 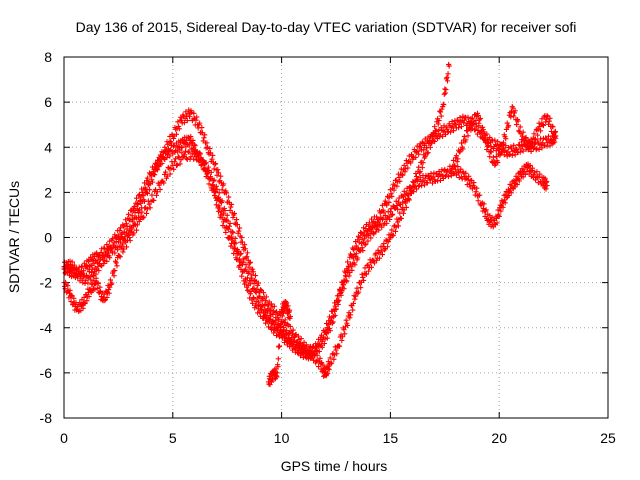 What do you see at coordinates (46, 373) in the screenshot?
I see `y-tick-label: -6` at bounding box center [46, 373].